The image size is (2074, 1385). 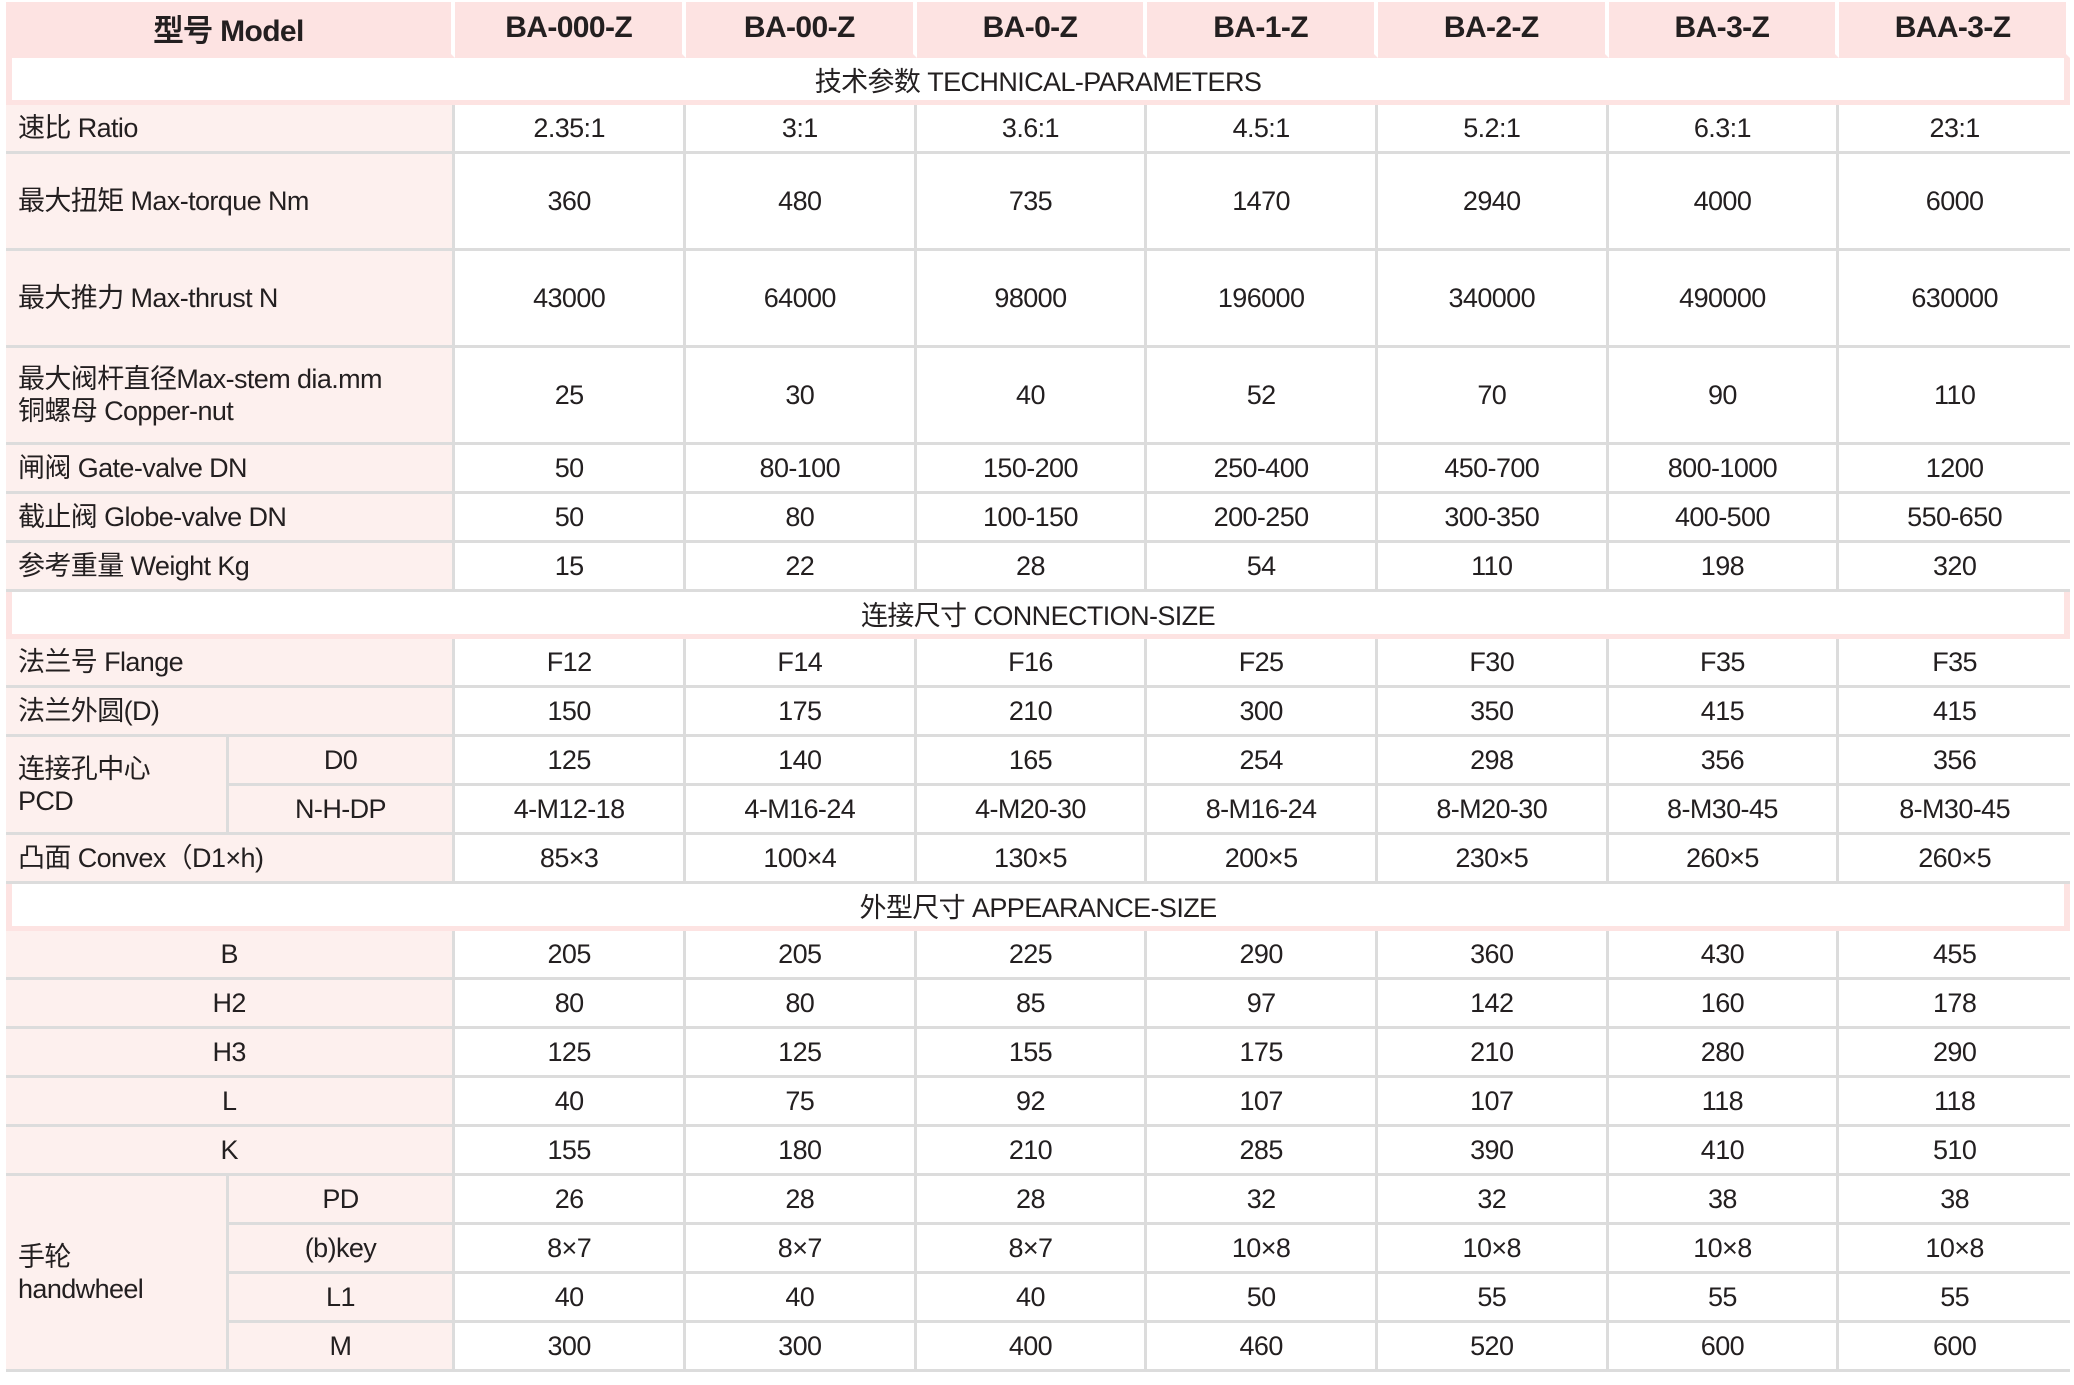 What do you see at coordinates (229, 1052) in the screenshot?
I see `row-label-line: H3` at bounding box center [229, 1052].